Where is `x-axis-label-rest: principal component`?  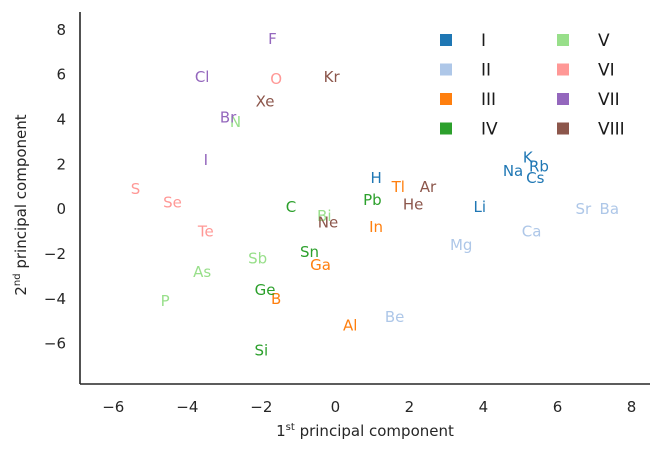 x-axis-label-rest: principal component is located at coordinates (374, 431).